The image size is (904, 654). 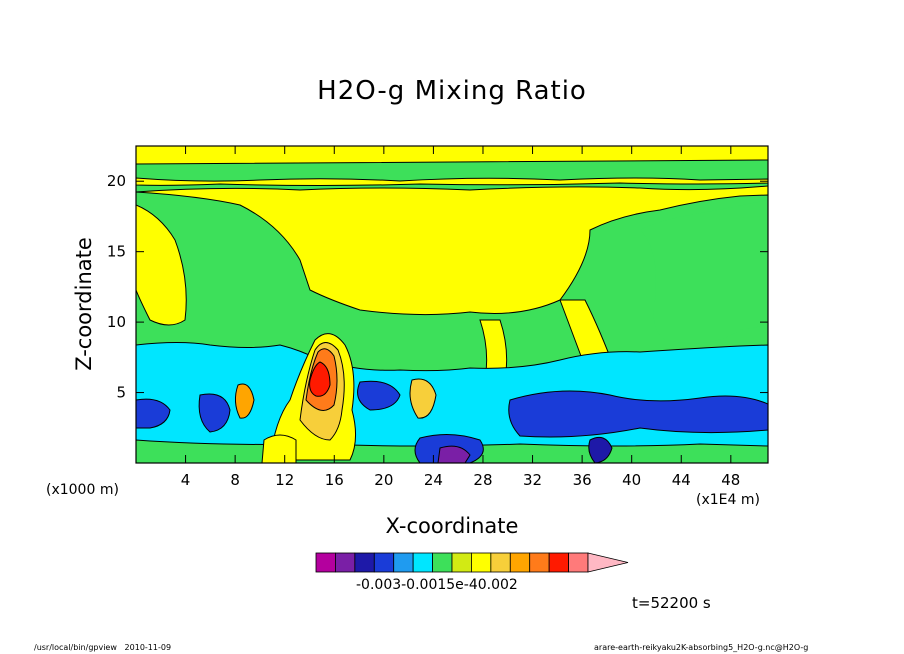 What do you see at coordinates (121, 393) in the screenshot?
I see `y-tick-label: 5` at bounding box center [121, 393].